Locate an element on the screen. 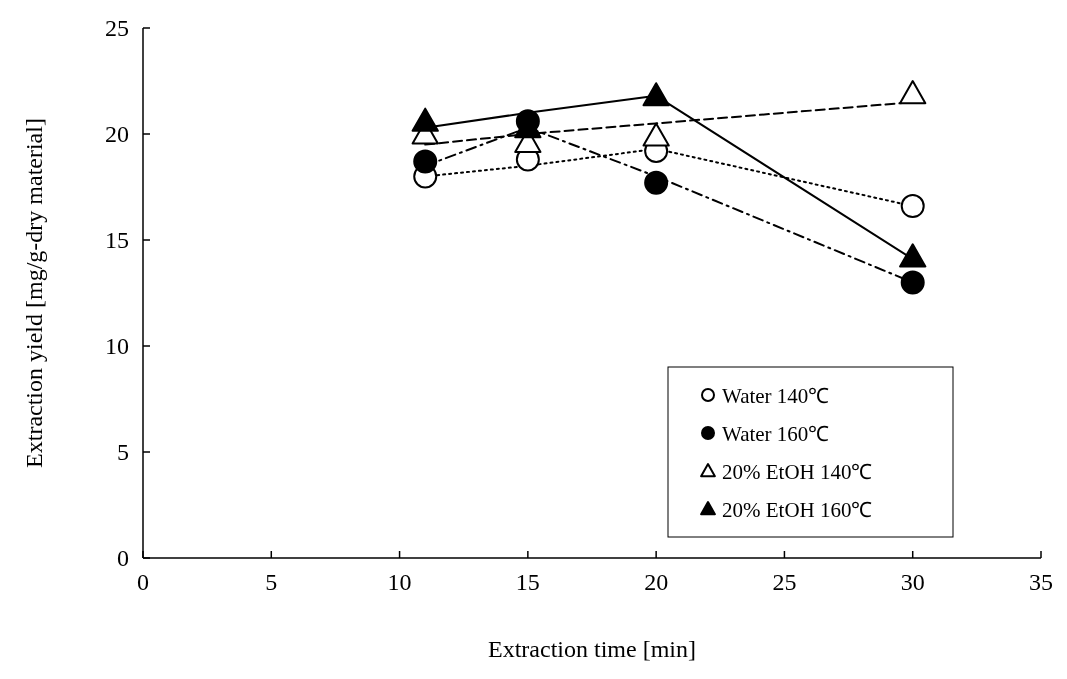  x-tick-label: 0 is located at coordinates (143, 582).